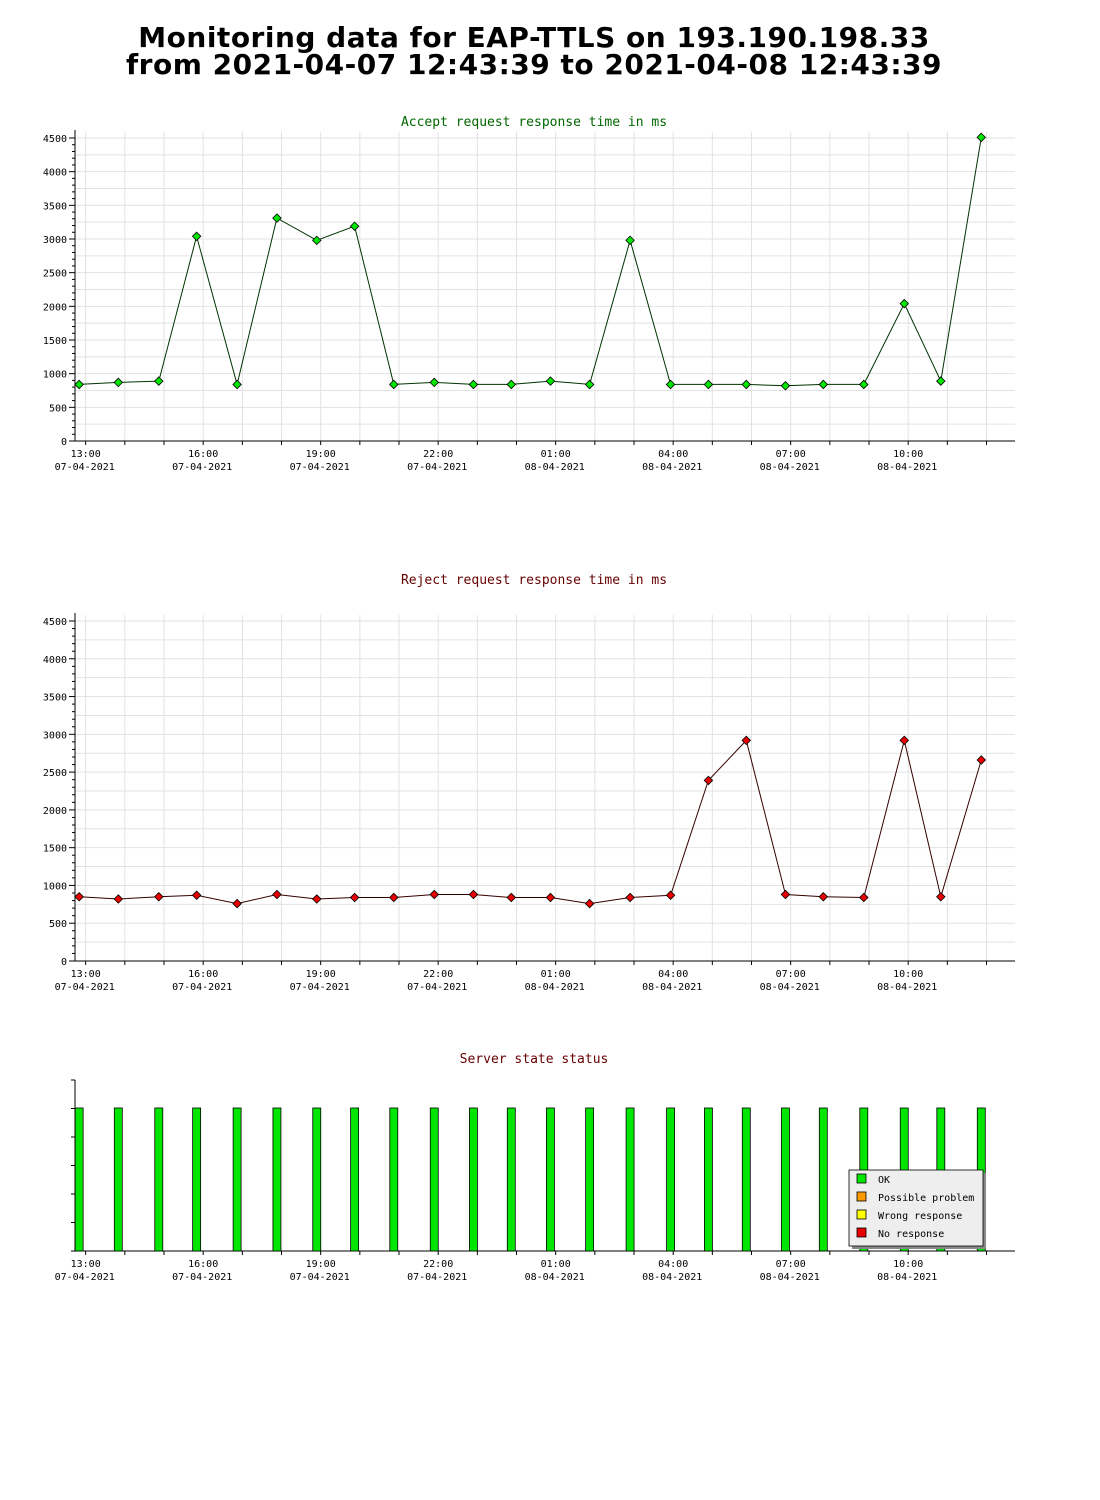  What do you see at coordinates (55, 307) in the screenshot?
I see `y-tick-label: 2000` at bounding box center [55, 307].